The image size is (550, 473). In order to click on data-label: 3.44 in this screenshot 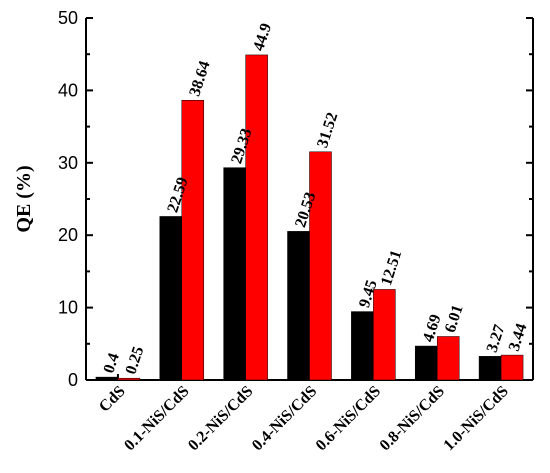, I will do `click(518, 337)`.